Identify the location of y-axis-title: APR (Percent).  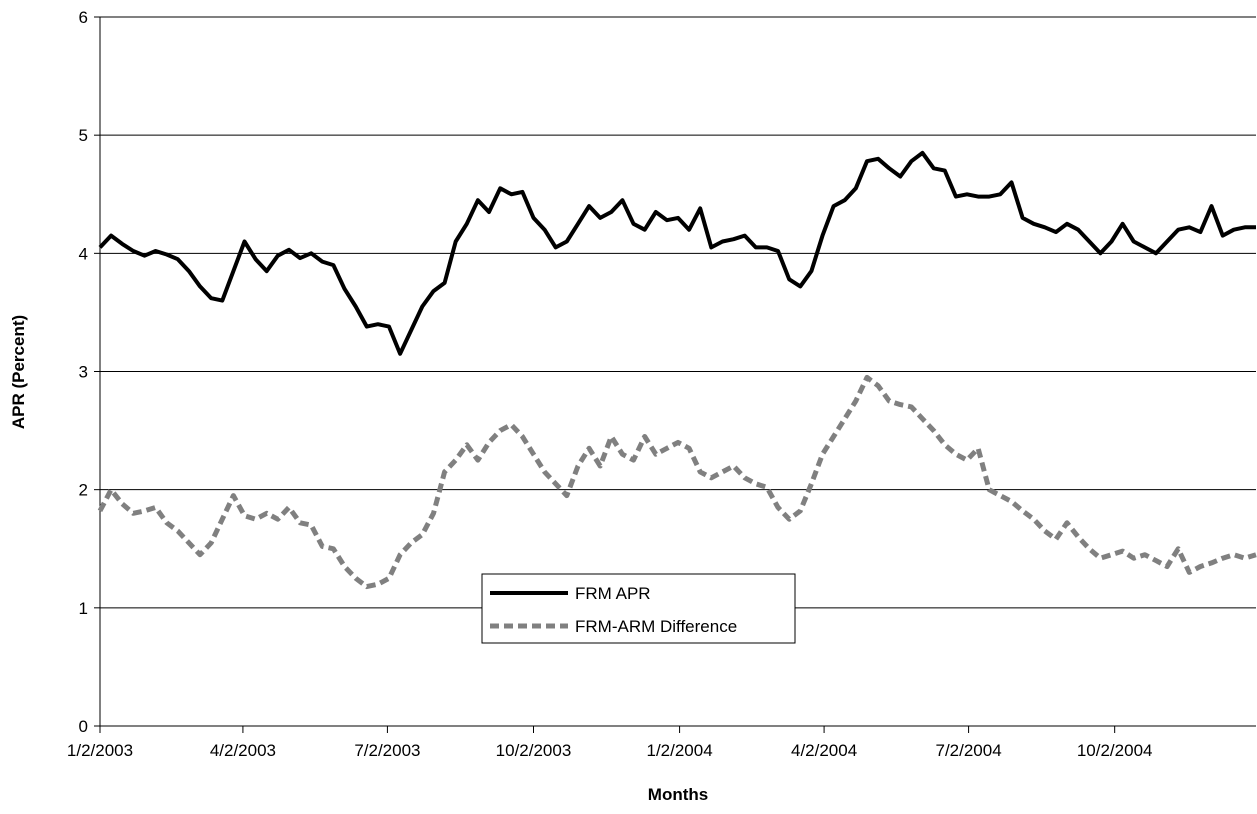
(18, 372).